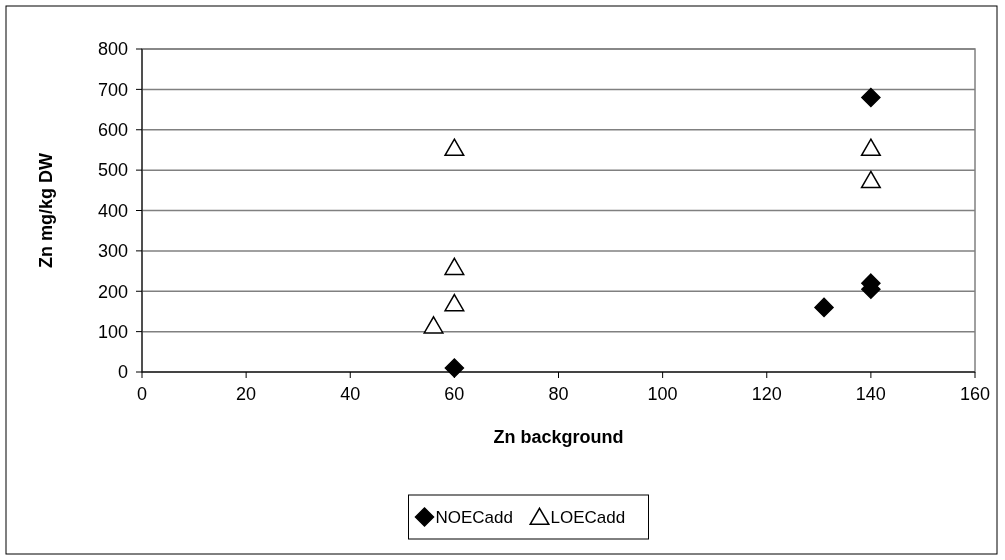 Image resolution: width=1005 pixels, height=560 pixels. I want to click on y-tick-label: 0, so click(122, 372).